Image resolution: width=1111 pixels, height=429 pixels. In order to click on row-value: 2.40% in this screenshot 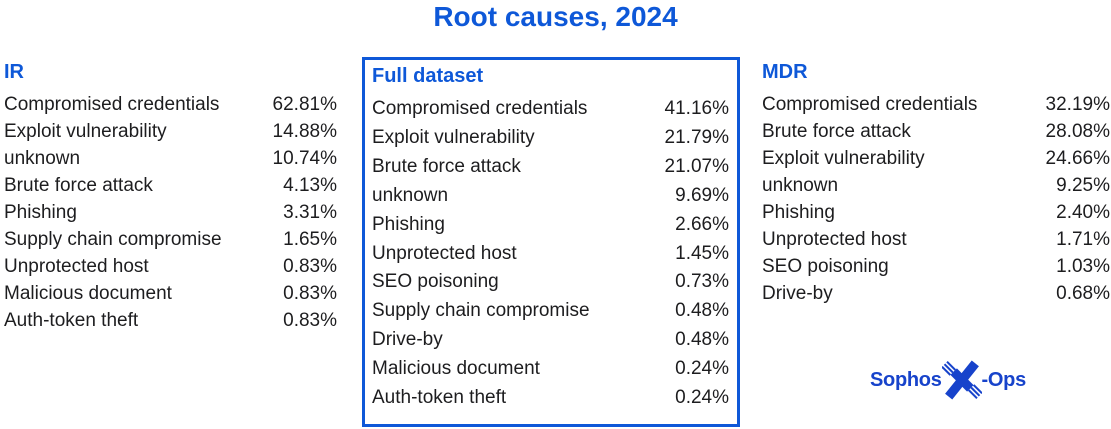, I will do `click(1083, 212)`.